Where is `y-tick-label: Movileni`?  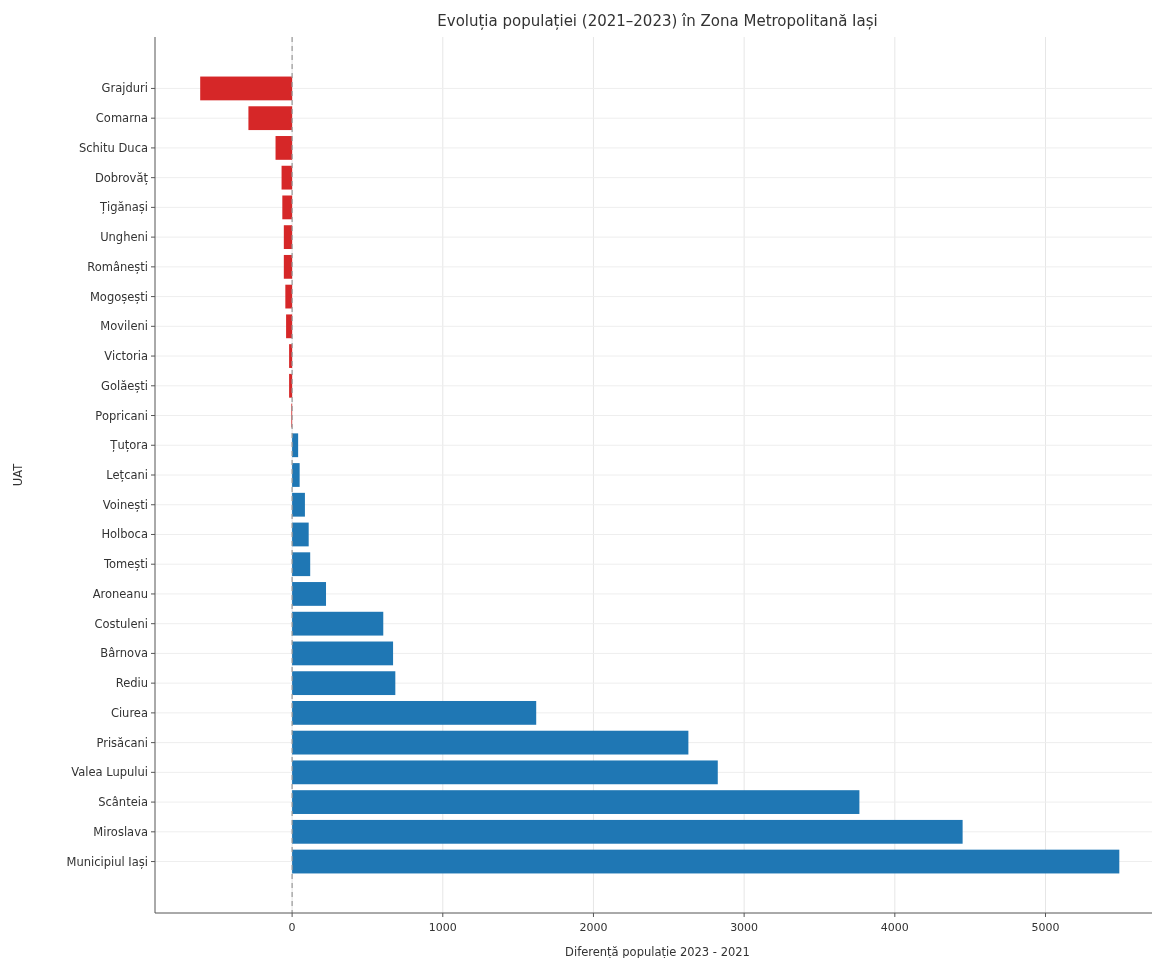 y-tick-label: Movileni is located at coordinates (124, 326).